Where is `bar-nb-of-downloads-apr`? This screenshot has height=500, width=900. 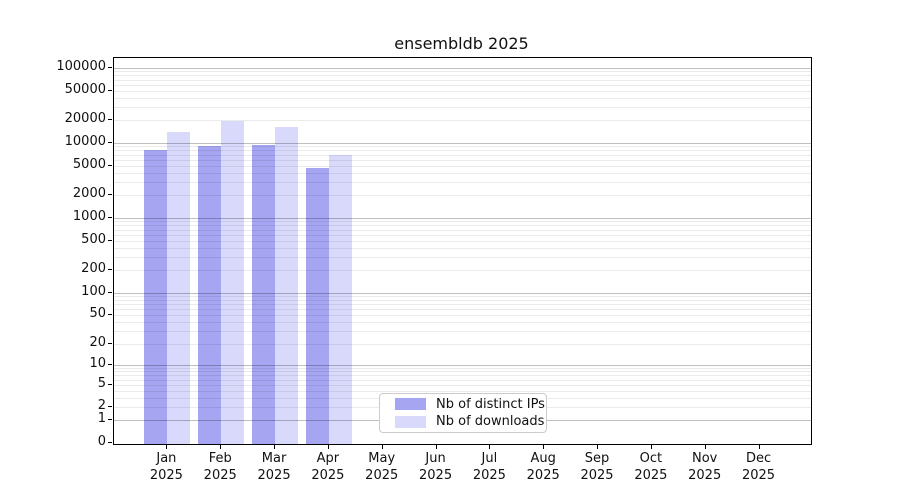
bar-nb-of-downloads-apr is located at coordinates (340, 299).